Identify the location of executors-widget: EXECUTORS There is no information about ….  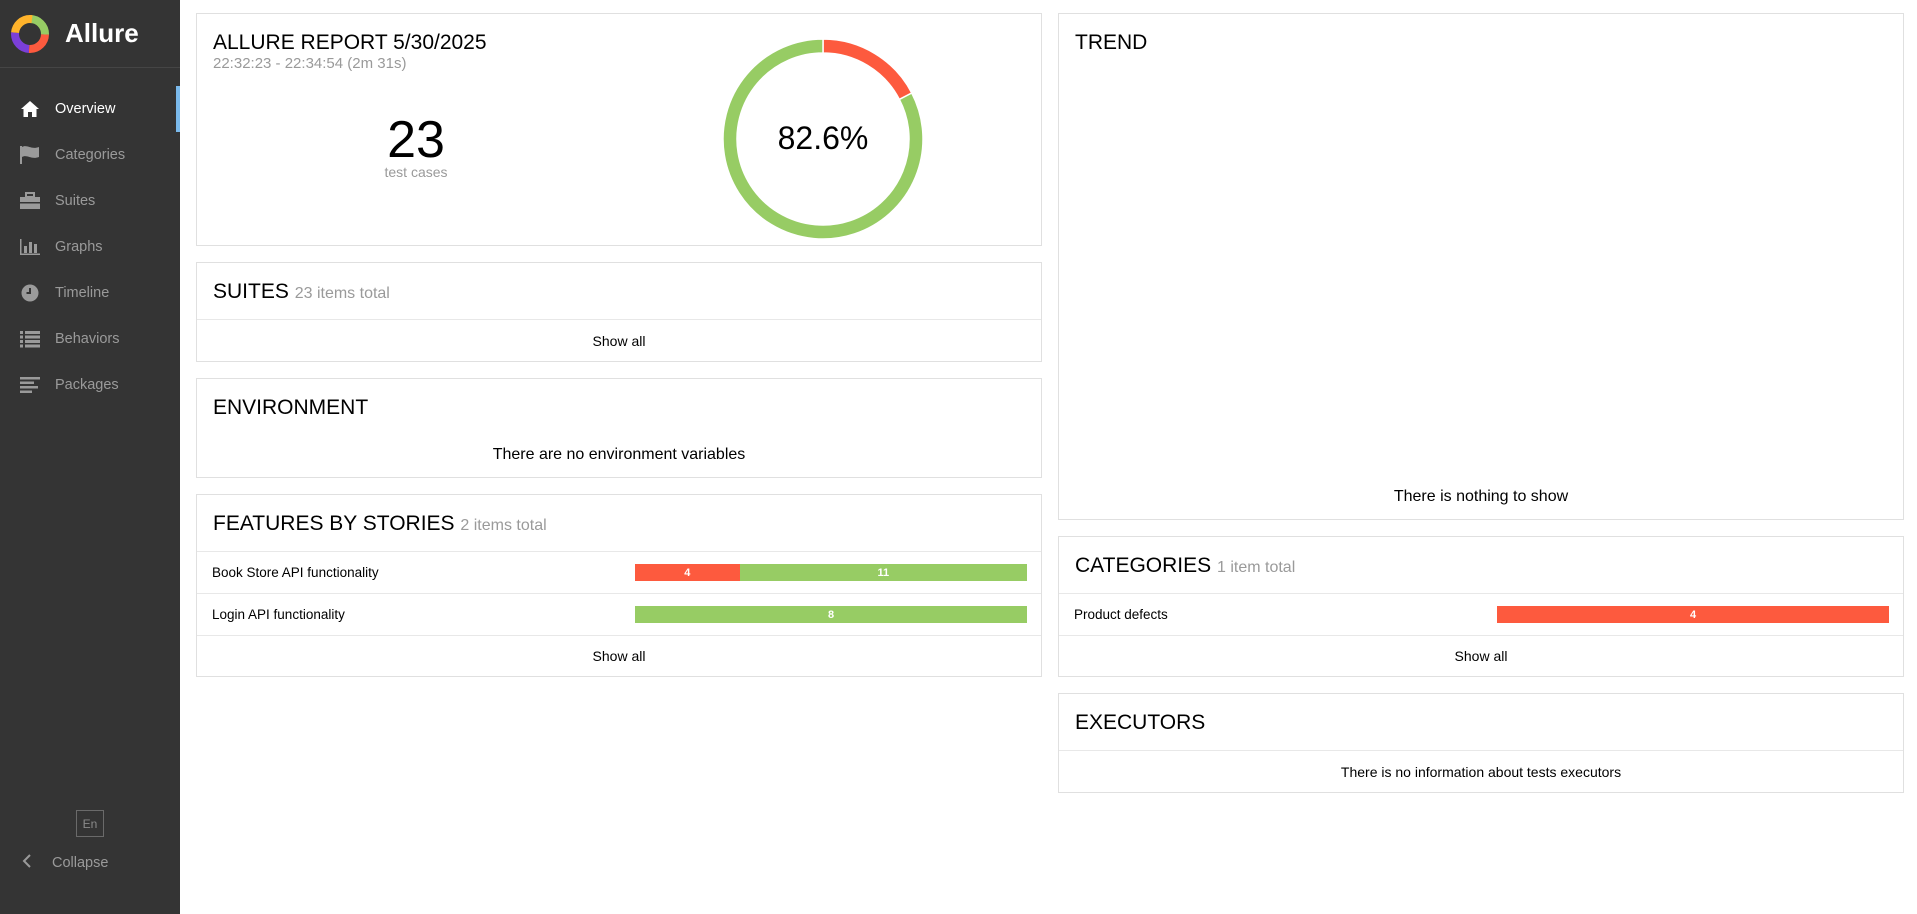
(1481, 743).